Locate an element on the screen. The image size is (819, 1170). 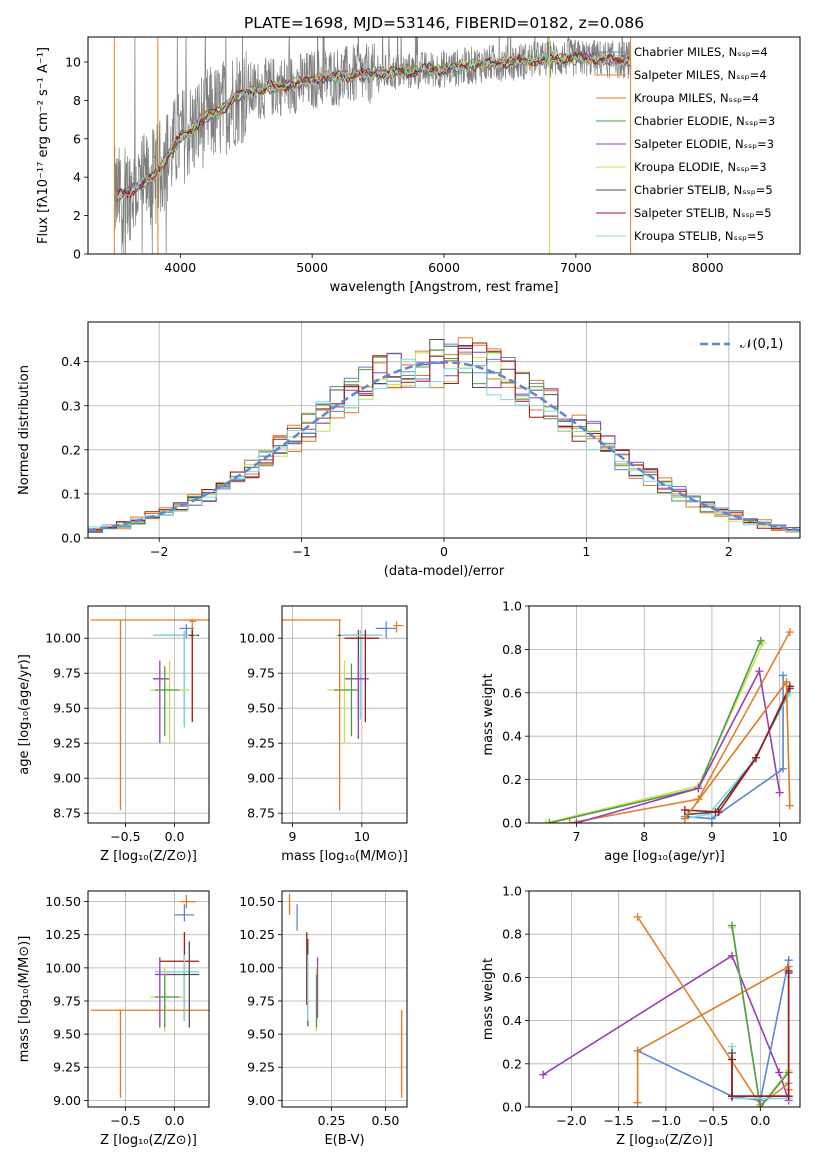
x-tick-label: 0.25 is located at coordinates (332, 1120).